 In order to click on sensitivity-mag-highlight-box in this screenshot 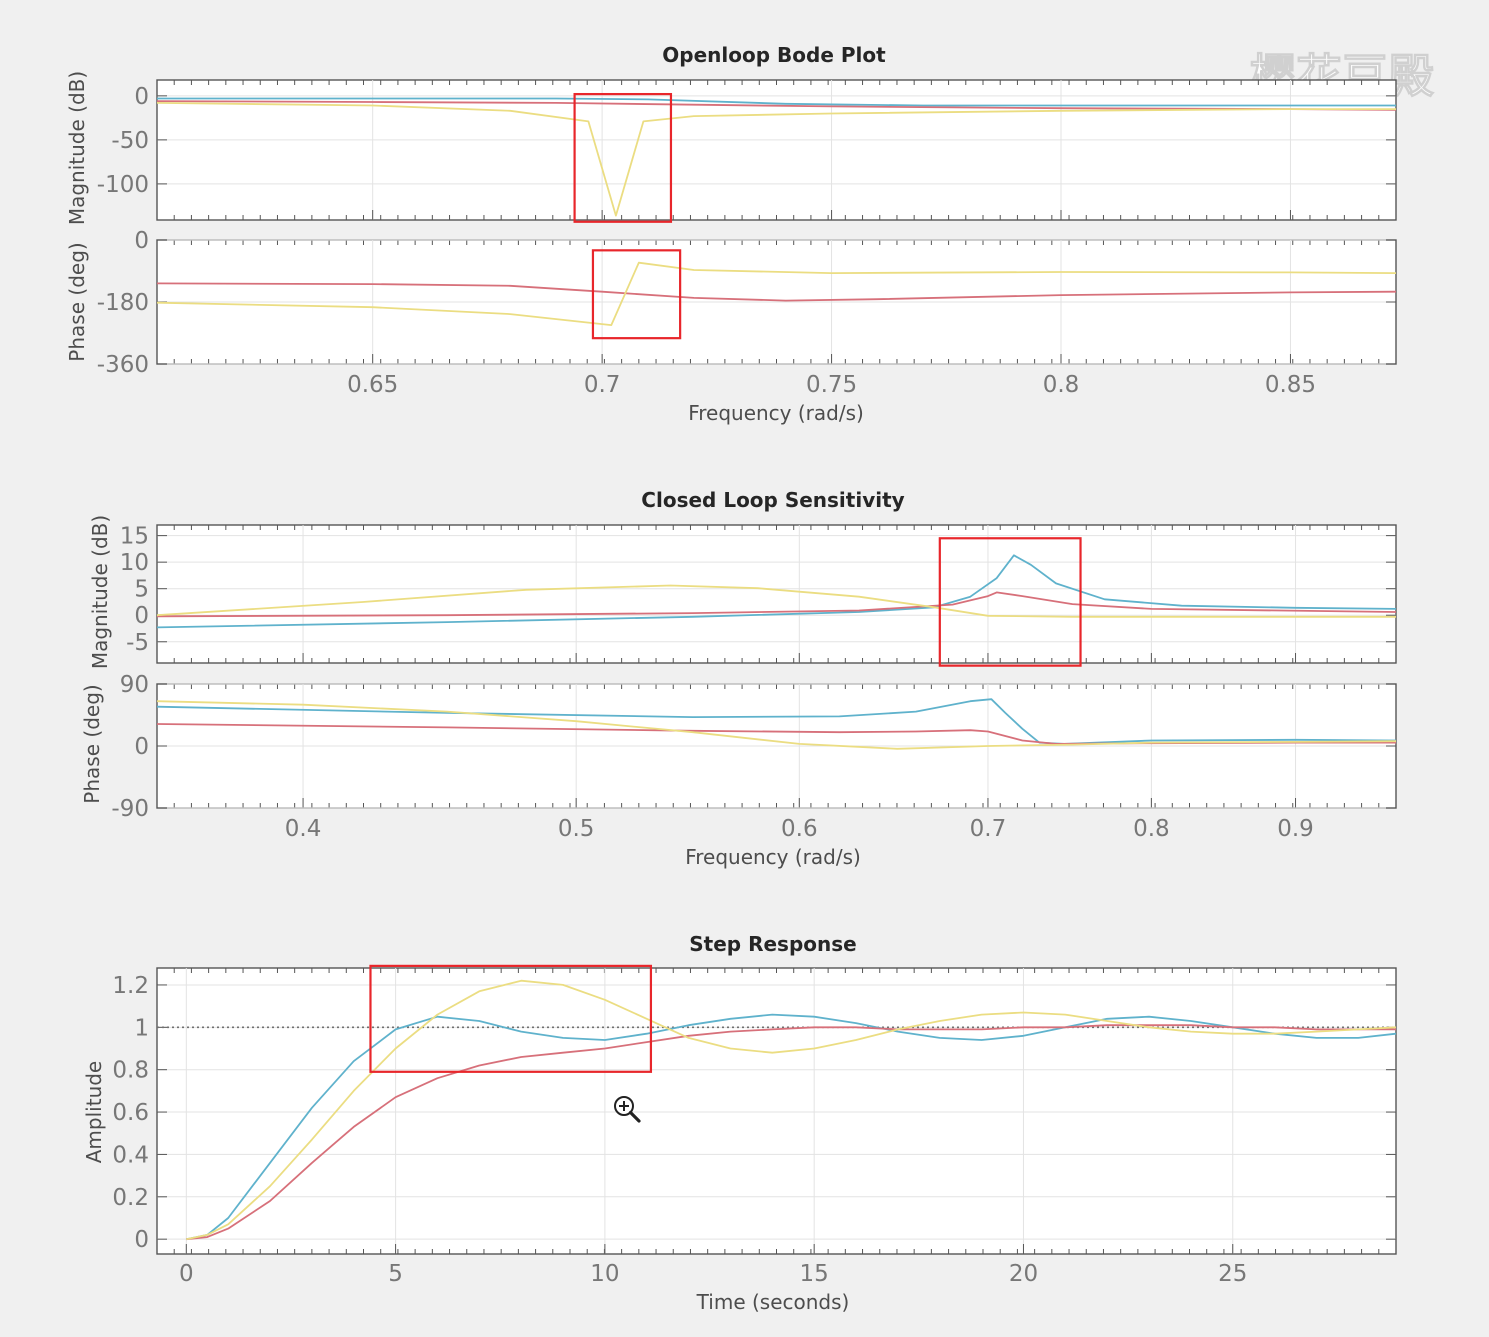, I will do `click(1010, 602)`.